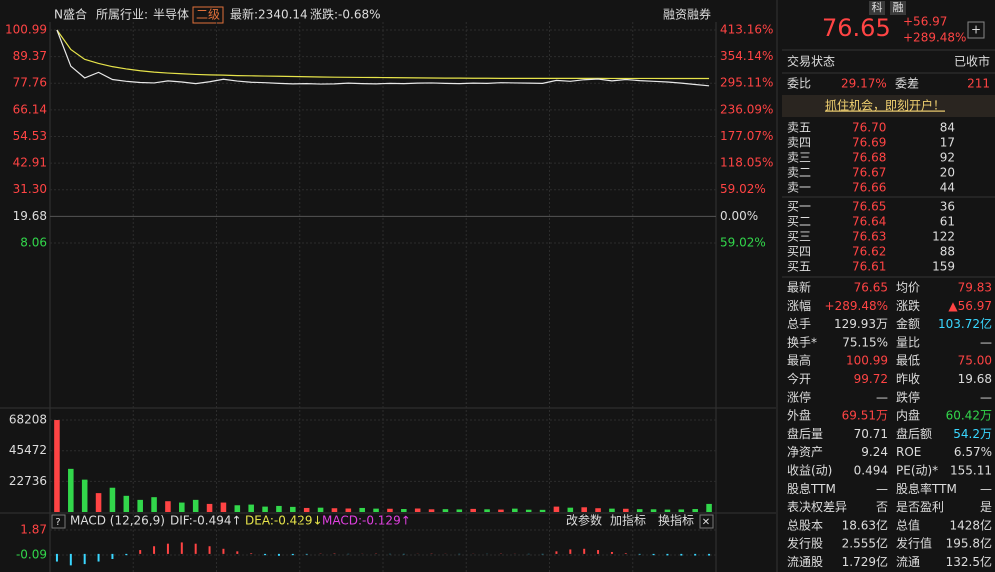  I want to click on macd-title: MACD (12,26,9), so click(117, 521).